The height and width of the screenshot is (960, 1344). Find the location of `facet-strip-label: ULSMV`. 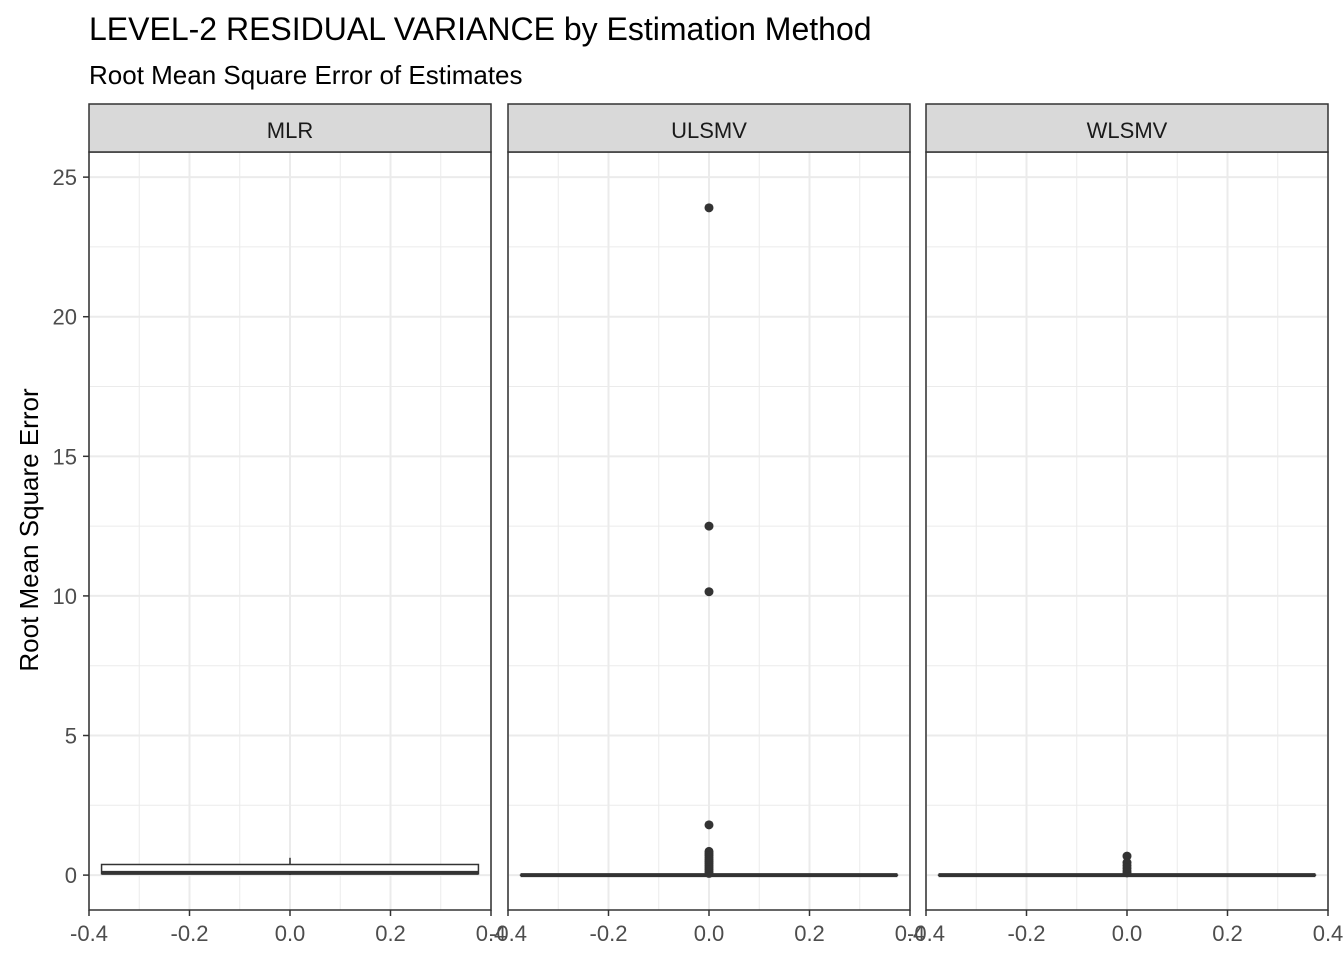

facet-strip-label: ULSMV is located at coordinates (709, 130).